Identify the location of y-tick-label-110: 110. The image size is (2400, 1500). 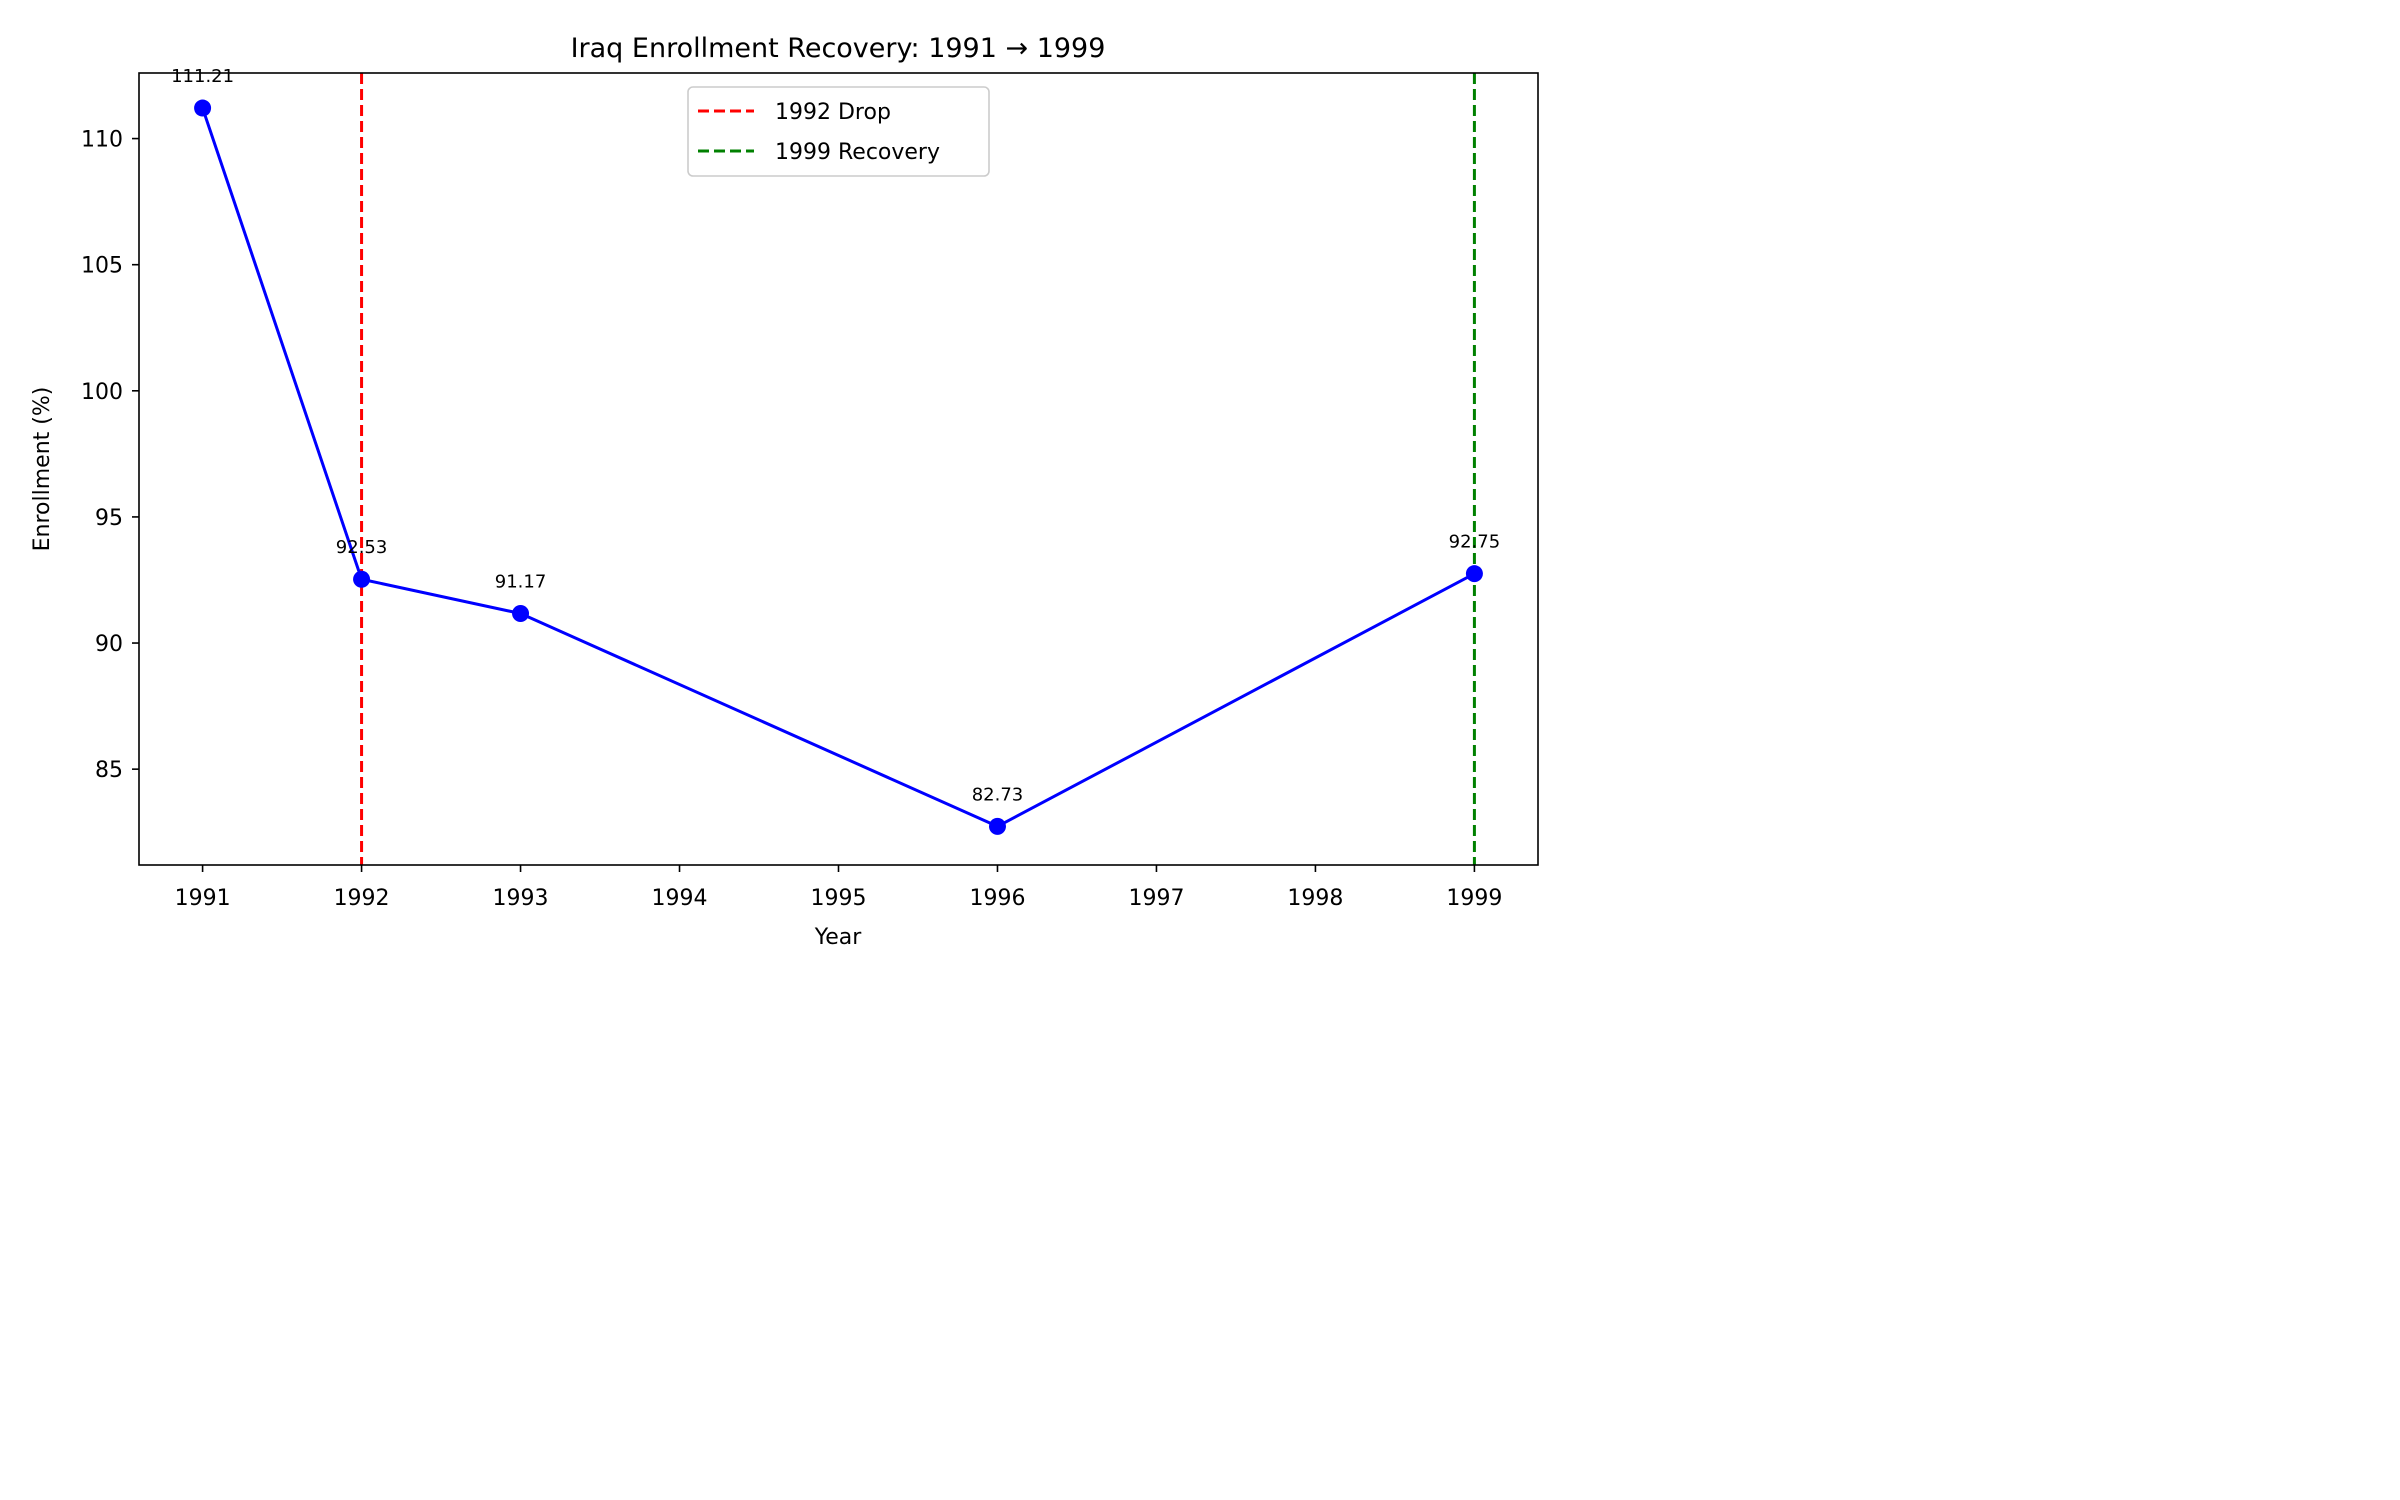
(102, 140).